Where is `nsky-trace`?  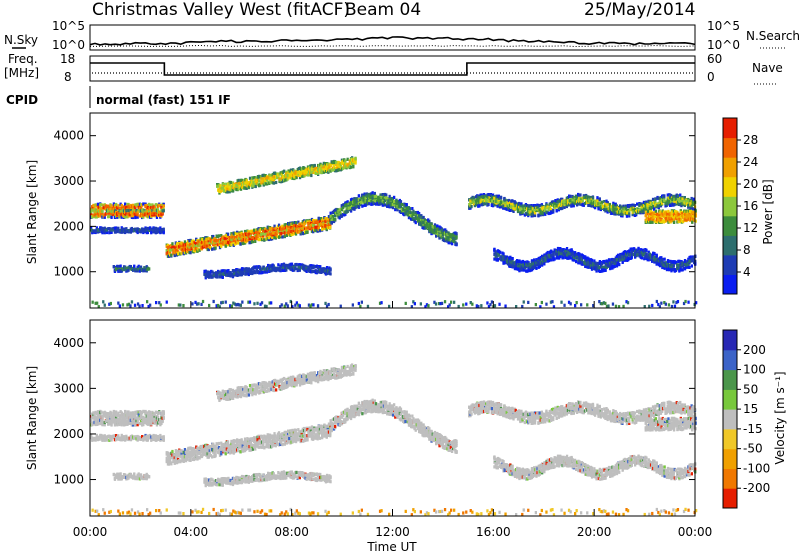 nsky-trace is located at coordinates (392, 41).